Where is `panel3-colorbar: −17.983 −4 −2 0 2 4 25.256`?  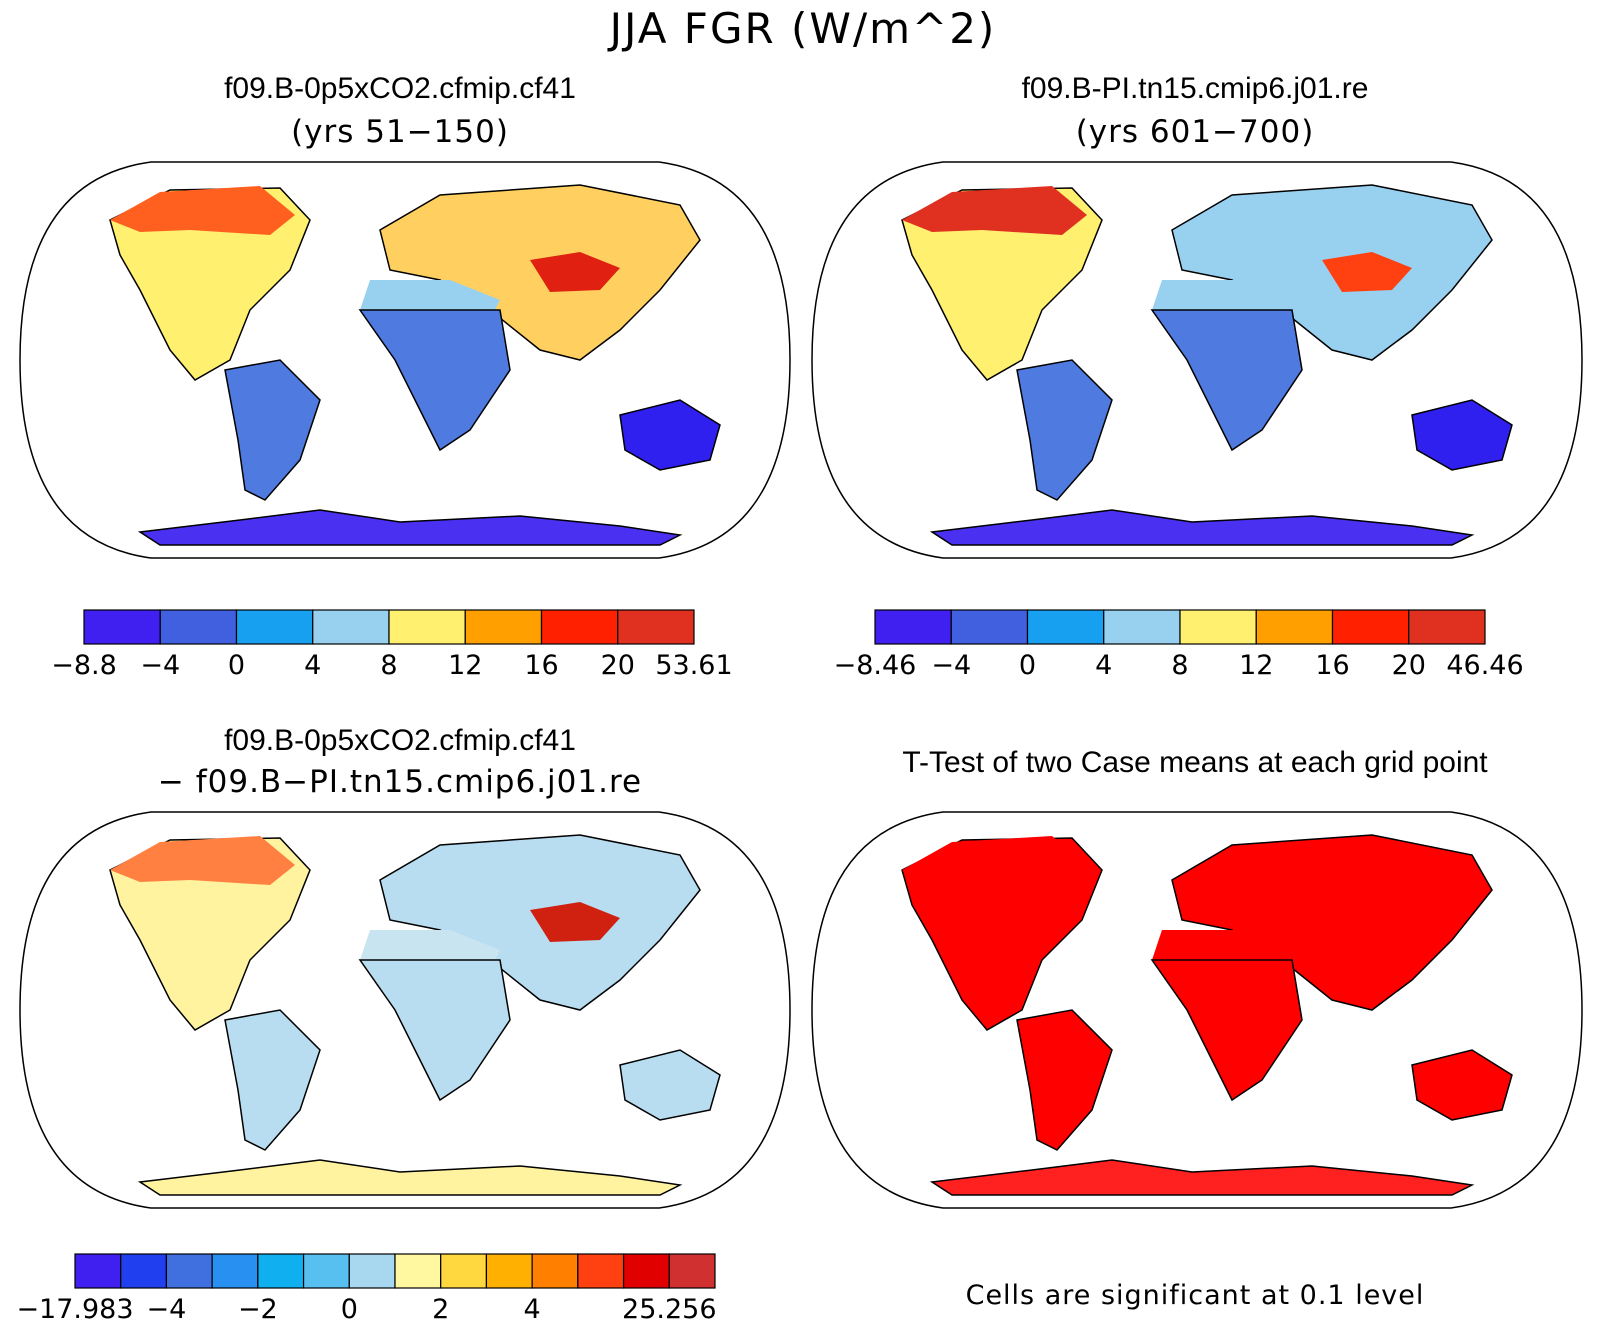 panel3-colorbar: −17.983 −4 −2 0 2 4 25.256 is located at coordinates (366, 1289).